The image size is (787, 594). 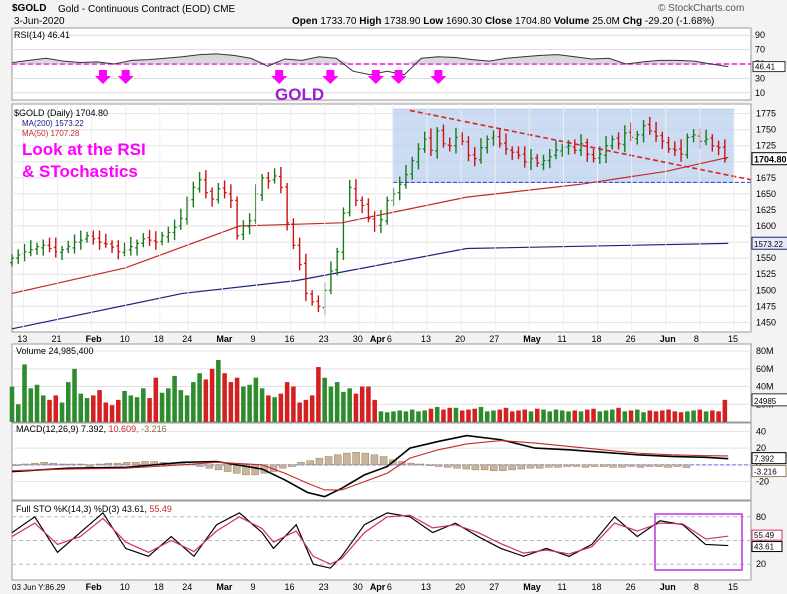 What do you see at coordinates (765, 387) in the screenshot?
I see `volume-tick-label: 40M` at bounding box center [765, 387].